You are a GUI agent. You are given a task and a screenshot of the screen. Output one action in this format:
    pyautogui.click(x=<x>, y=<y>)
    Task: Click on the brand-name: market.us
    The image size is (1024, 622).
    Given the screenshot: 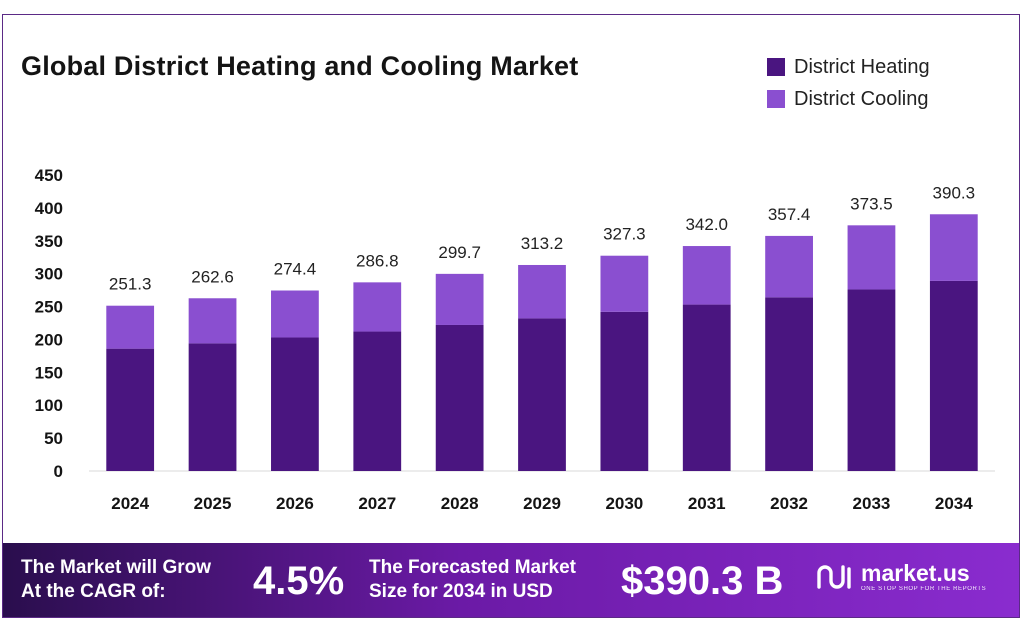 What is the action you would take?
    pyautogui.click(x=915, y=573)
    